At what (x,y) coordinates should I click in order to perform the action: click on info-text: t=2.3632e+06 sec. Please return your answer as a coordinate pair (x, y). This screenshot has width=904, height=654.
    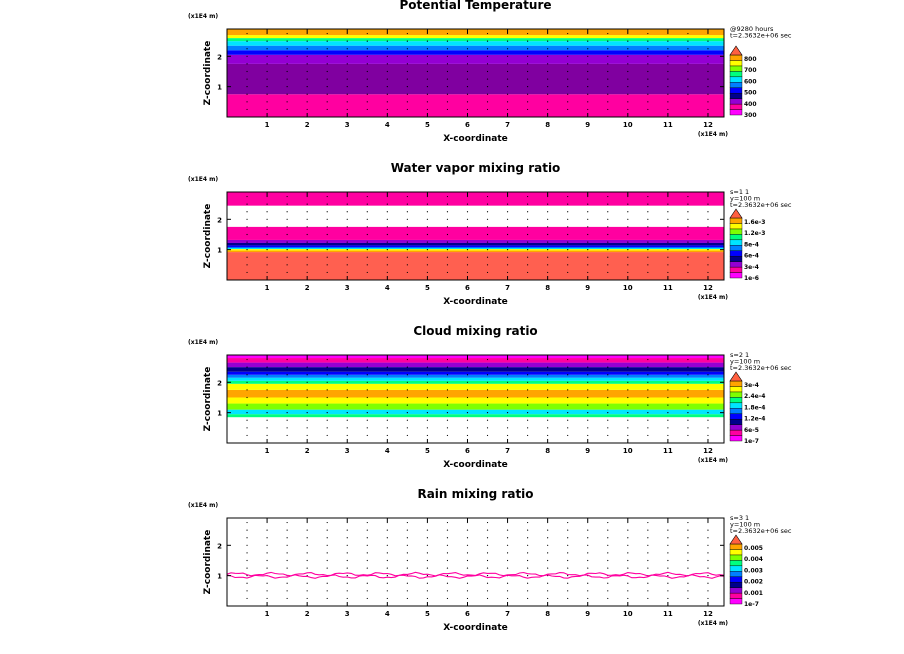
    Looking at the image, I should click on (761, 36).